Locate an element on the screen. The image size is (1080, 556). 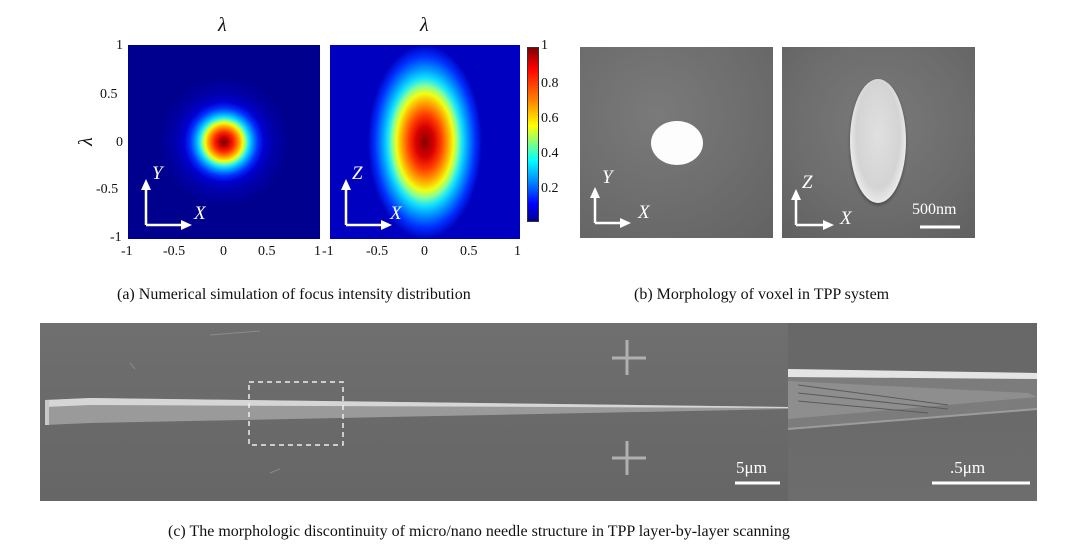
axis-arrows-b1 is located at coordinates (610, 207).